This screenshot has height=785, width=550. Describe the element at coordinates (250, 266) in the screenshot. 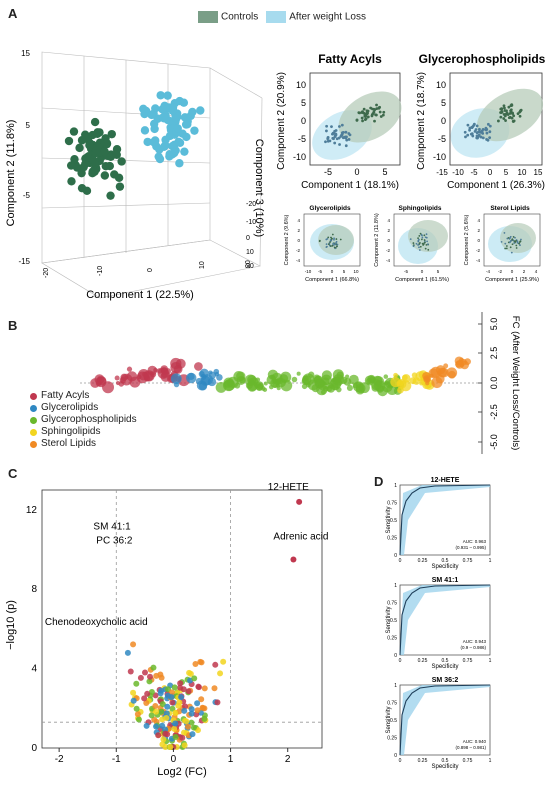

I see `z-tick: 20` at that location.